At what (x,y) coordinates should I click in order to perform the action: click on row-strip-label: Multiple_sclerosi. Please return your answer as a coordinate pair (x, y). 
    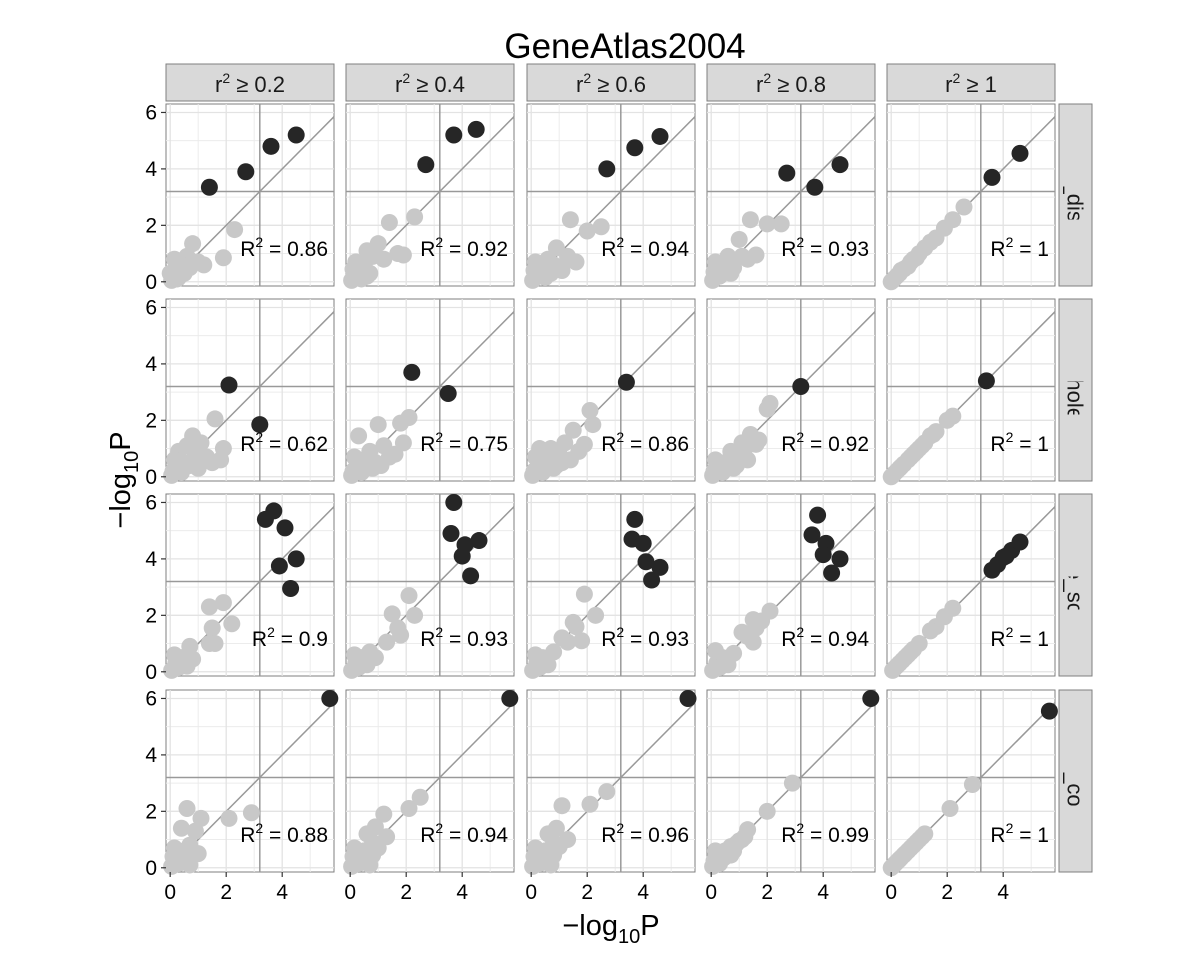
    Looking at the image, I should click on (1075, 585).